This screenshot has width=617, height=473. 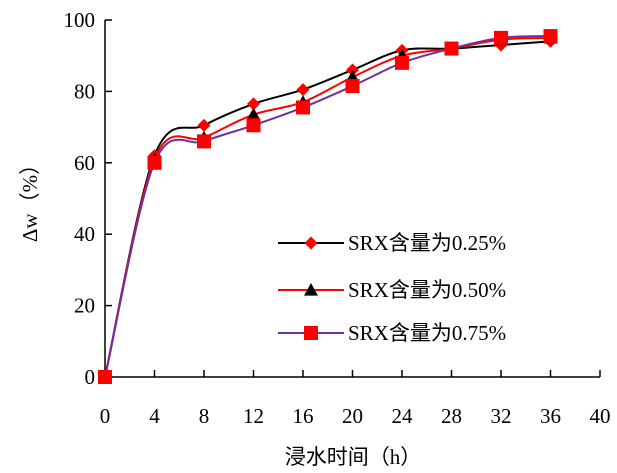 I want to click on x-axis-label: 浸水时间（h）, so click(x=353, y=457).